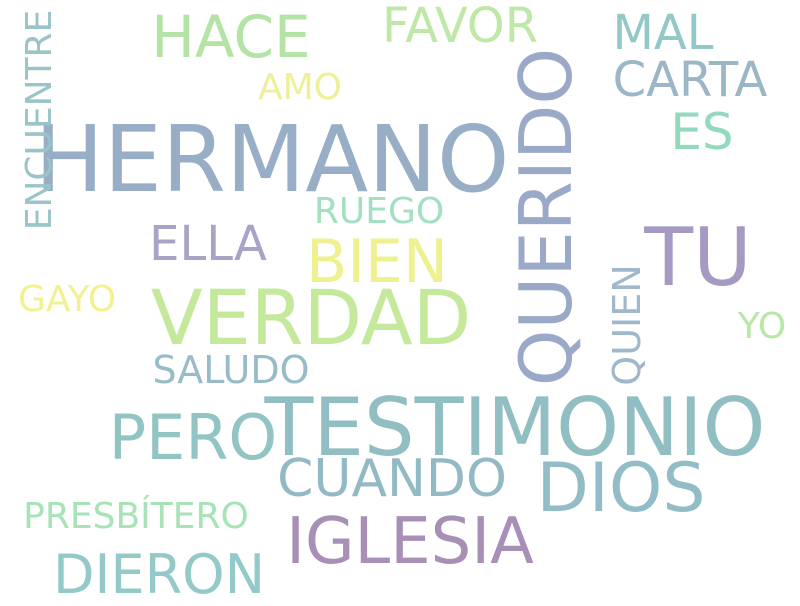 The width and height of the screenshot is (800, 606). I want to click on word-testimonio: TESTIMONIO, so click(515, 427).